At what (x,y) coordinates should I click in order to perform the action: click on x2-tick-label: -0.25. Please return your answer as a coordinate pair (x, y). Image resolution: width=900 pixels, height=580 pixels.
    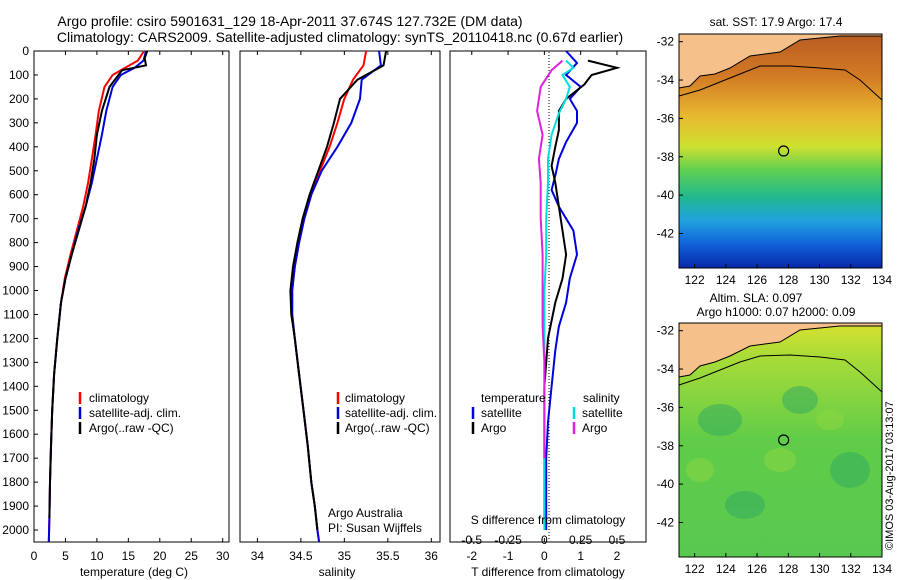
    Looking at the image, I should click on (508, 540).